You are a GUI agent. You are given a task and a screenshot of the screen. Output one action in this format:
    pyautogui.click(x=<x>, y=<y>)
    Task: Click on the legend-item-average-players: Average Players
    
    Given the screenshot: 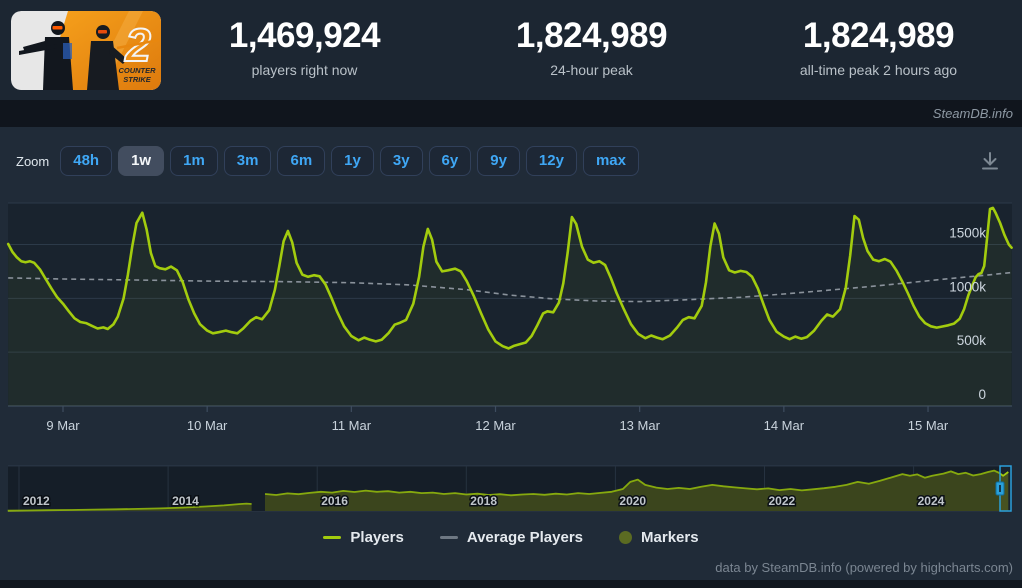 What is the action you would take?
    pyautogui.click(x=511, y=537)
    